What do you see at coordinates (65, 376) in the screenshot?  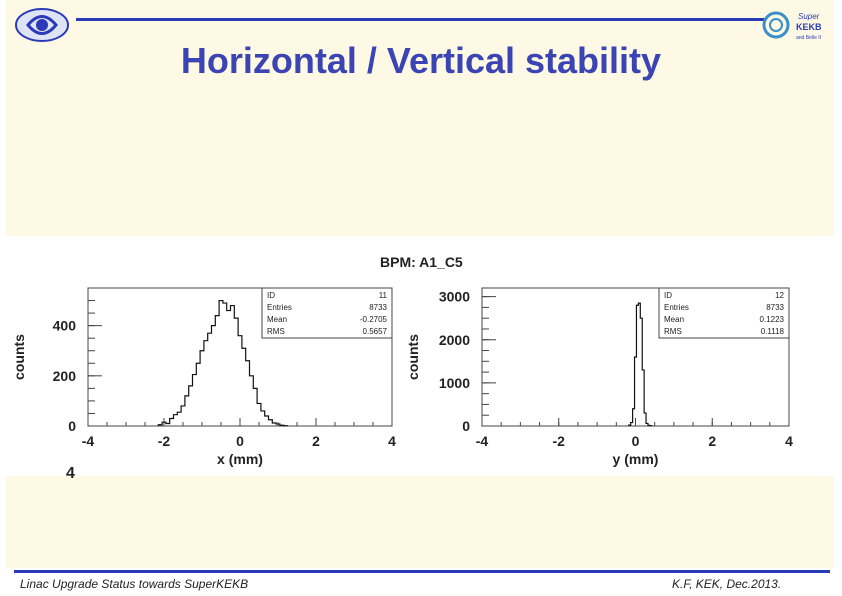 I see `chart1-y-tick-label: 200` at bounding box center [65, 376].